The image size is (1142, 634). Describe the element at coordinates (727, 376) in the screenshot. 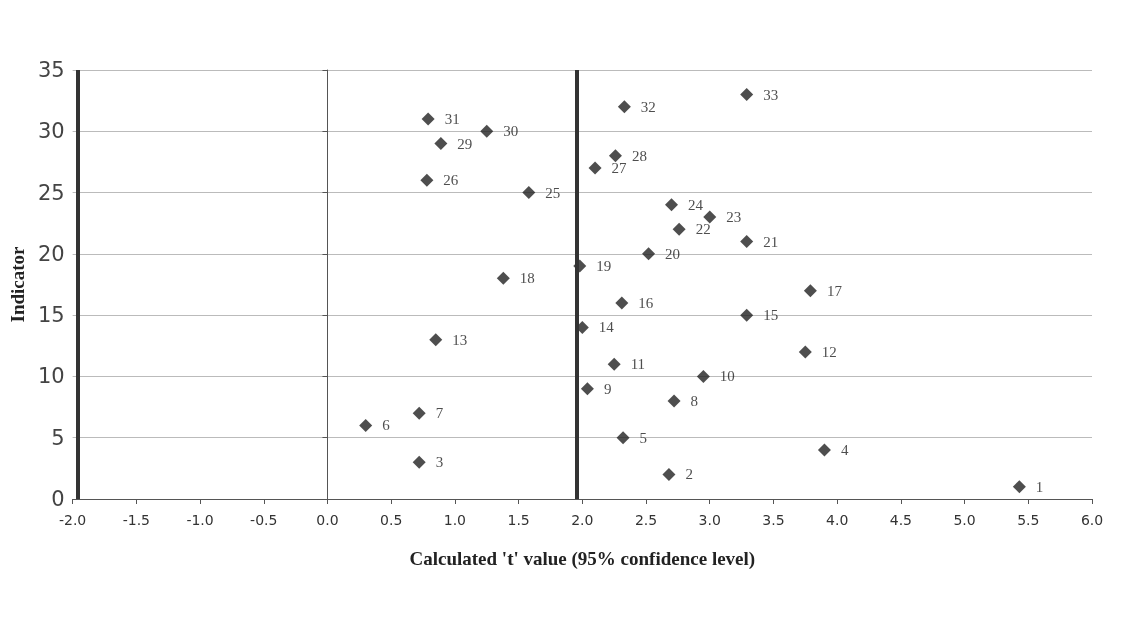

I see `data-label: 10` at that location.